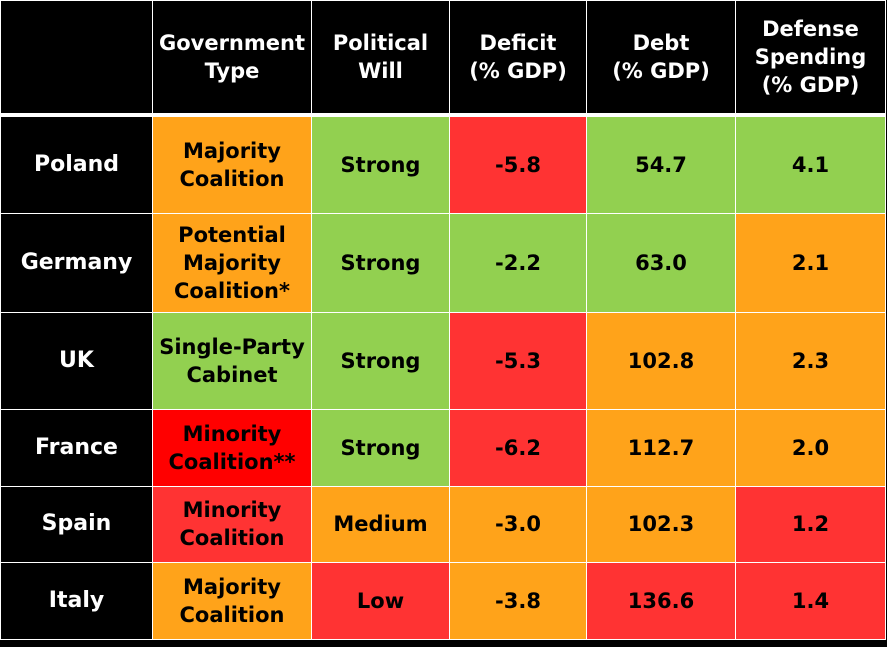 This screenshot has height=647, width=887. Describe the element at coordinates (232, 360) in the screenshot. I see `government-type-cell: Single-Party Cabinet` at that location.